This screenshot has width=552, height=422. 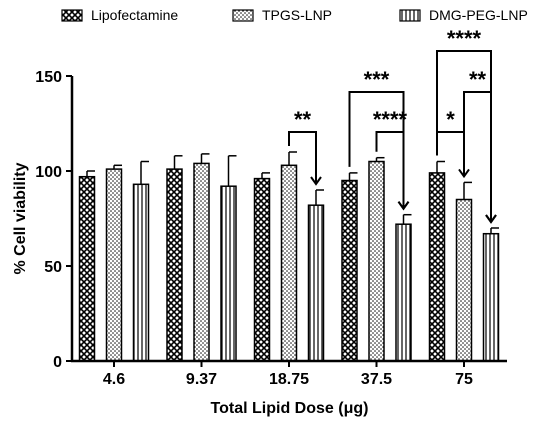 I want to click on significance-37-5-lipofectamine-vs-dmg-peg-lnp-label: ***, so click(x=377, y=79).